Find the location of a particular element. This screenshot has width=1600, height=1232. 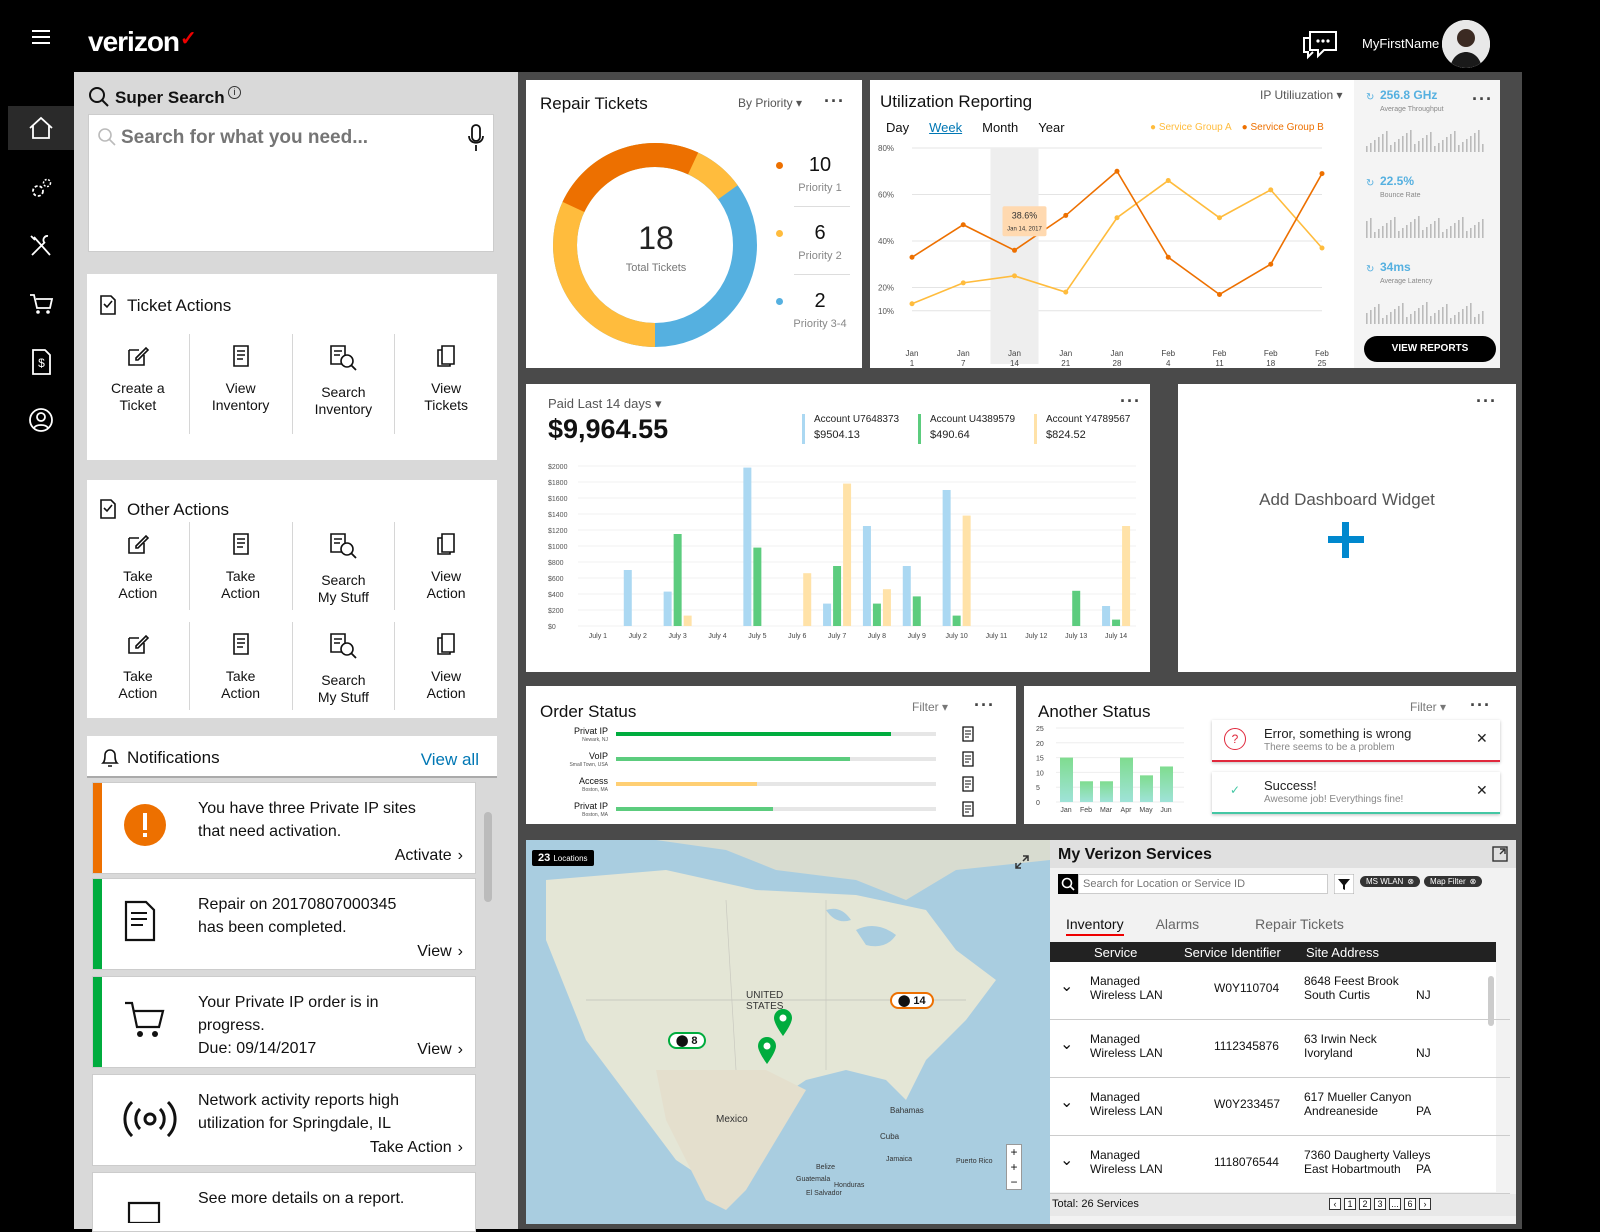

notification-item: See more details on a report. is located at coordinates (284, 1202).